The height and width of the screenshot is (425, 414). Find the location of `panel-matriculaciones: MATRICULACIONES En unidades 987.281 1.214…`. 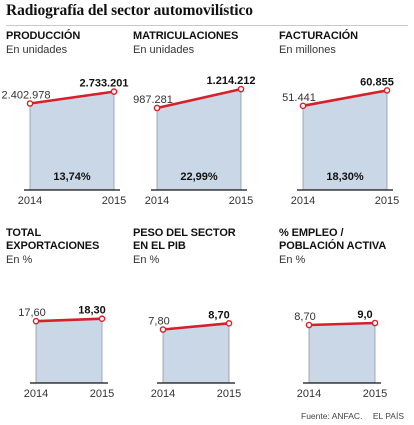

panel-matriculaciones: MATRICULACIONES En unidades 987.281 1.214… is located at coordinates (201, 125).